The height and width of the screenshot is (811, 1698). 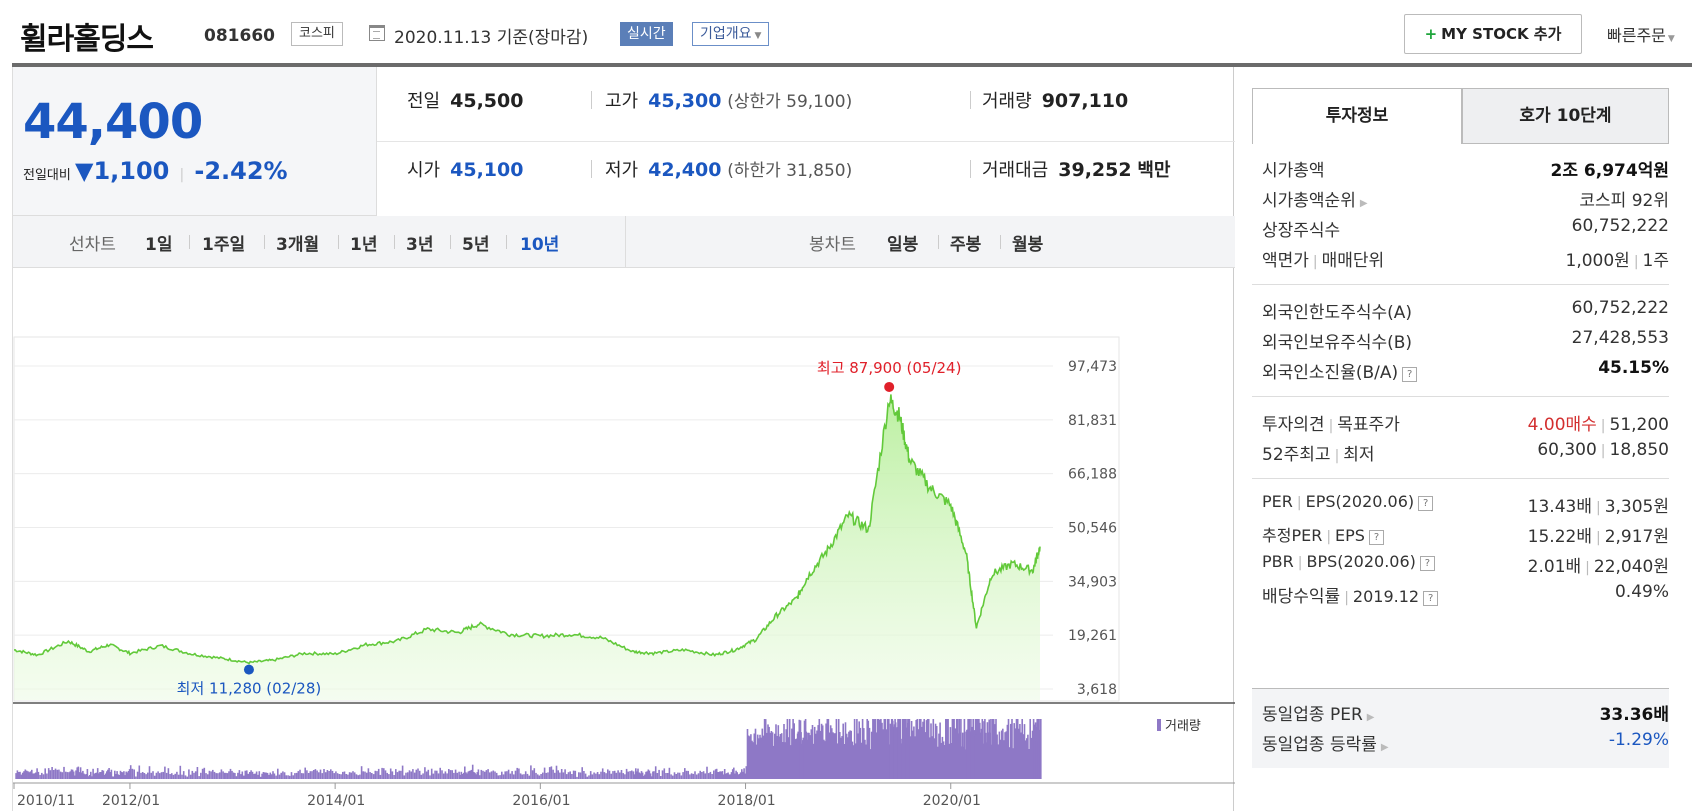 I want to click on tab-3year: 3년, so click(x=420, y=245).